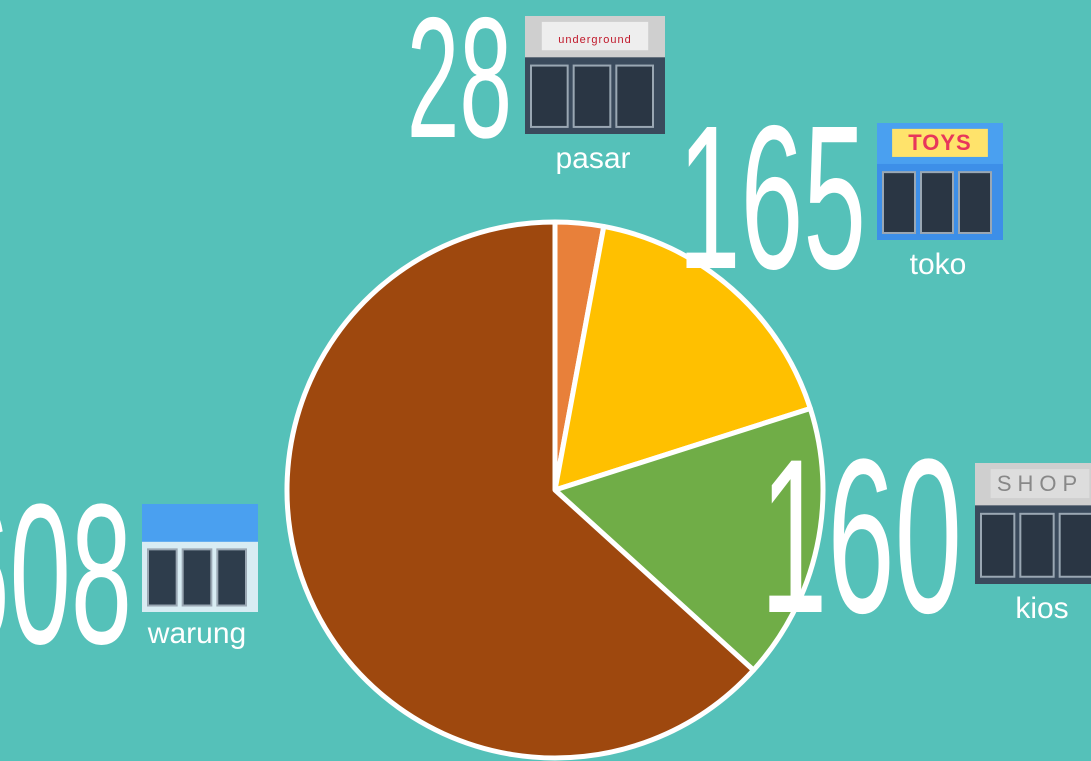 The width and height of the screenshot is (1091, 761). I want to click on value-label: 28, so click(459, 87).